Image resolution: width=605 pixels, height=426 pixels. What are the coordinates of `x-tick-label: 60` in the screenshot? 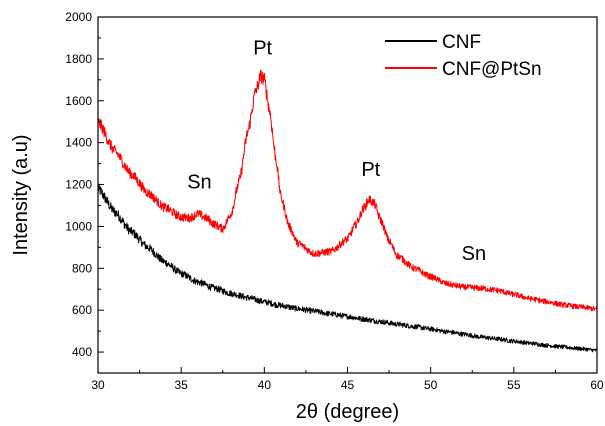 It's located at (597, 385).